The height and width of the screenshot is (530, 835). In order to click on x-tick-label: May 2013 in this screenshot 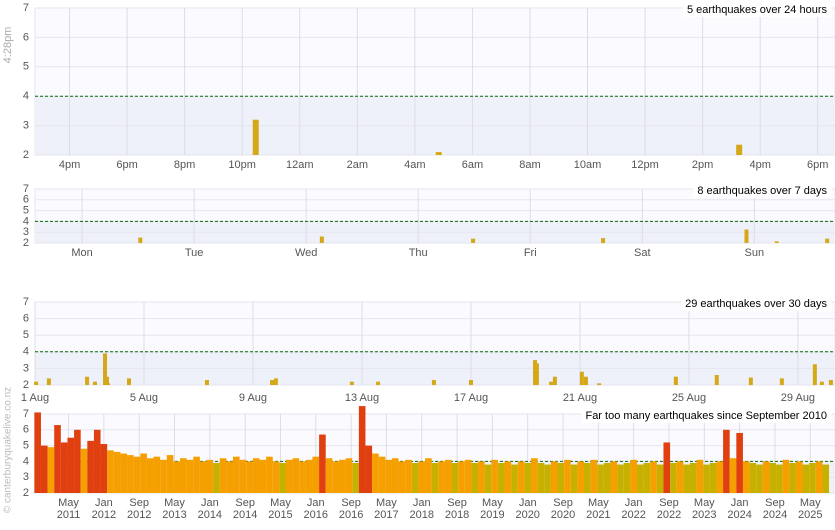, I will do `click(174, 509)`.